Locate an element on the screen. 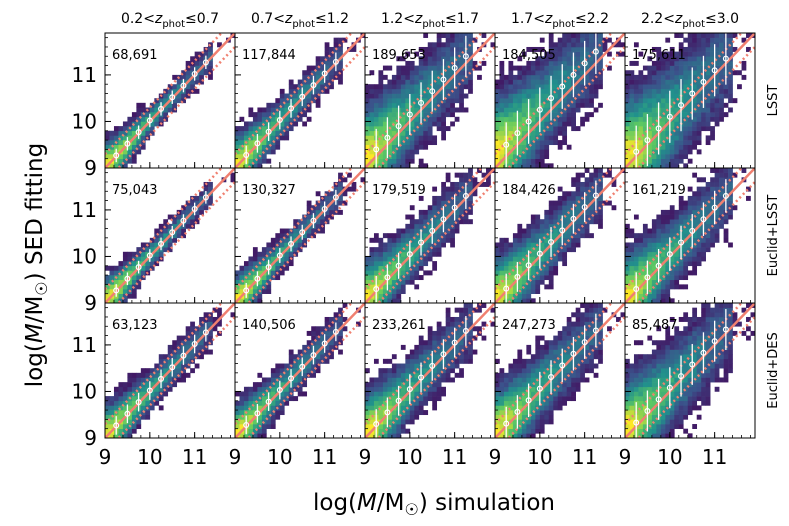  median-point is located at coordinates (421, 242).